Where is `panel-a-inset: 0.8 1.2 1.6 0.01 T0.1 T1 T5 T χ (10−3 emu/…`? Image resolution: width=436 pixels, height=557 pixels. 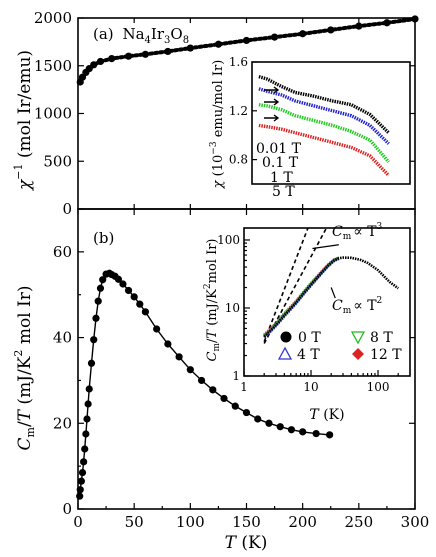
panel-a-inset: 0.8 1.2 1.6 0.01 T0.1 T1 T5 T χ (10−3 emu/… is located at coordinates (310, 127).